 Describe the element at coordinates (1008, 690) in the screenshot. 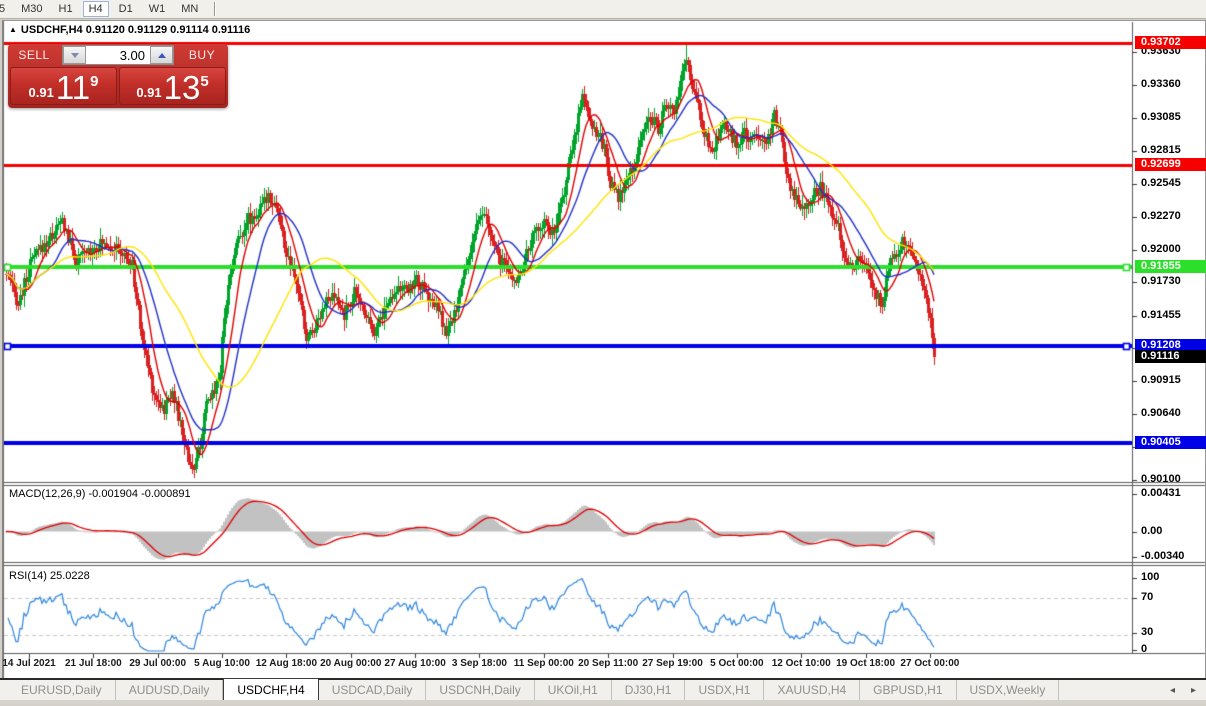

I see `chart-tab-usdx-weekly: USDX,Weekly` at that location.